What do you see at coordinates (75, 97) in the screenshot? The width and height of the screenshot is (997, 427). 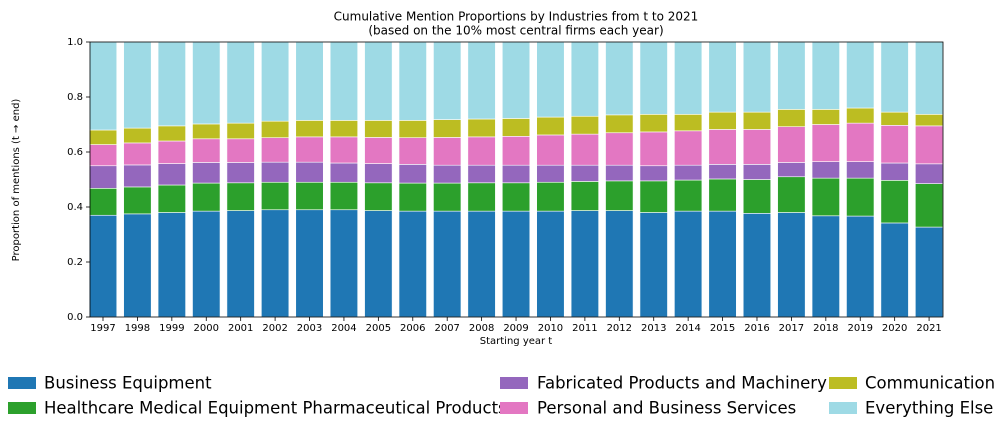 I see `y-tick-label: 0.8` at bounding box center [75, 97].